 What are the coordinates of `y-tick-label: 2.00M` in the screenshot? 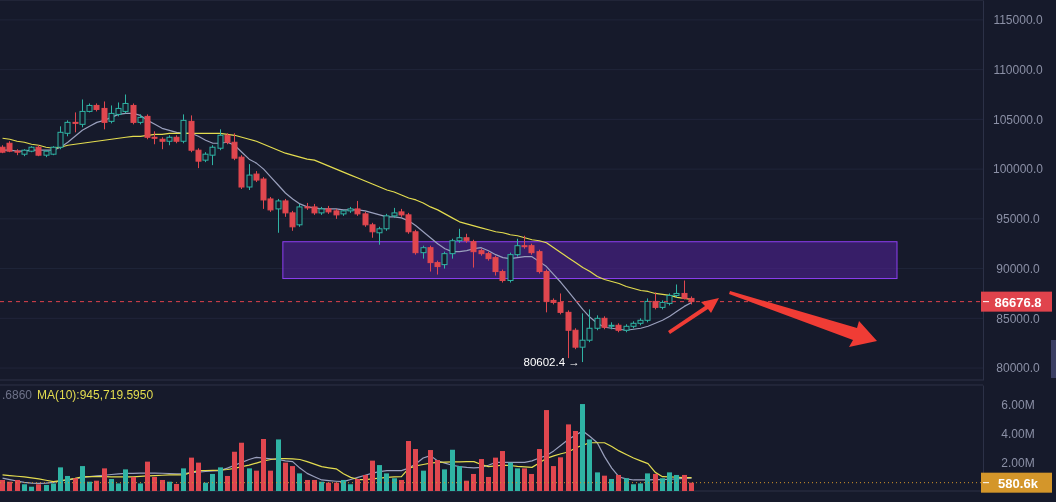 It's located at (1018, 462).